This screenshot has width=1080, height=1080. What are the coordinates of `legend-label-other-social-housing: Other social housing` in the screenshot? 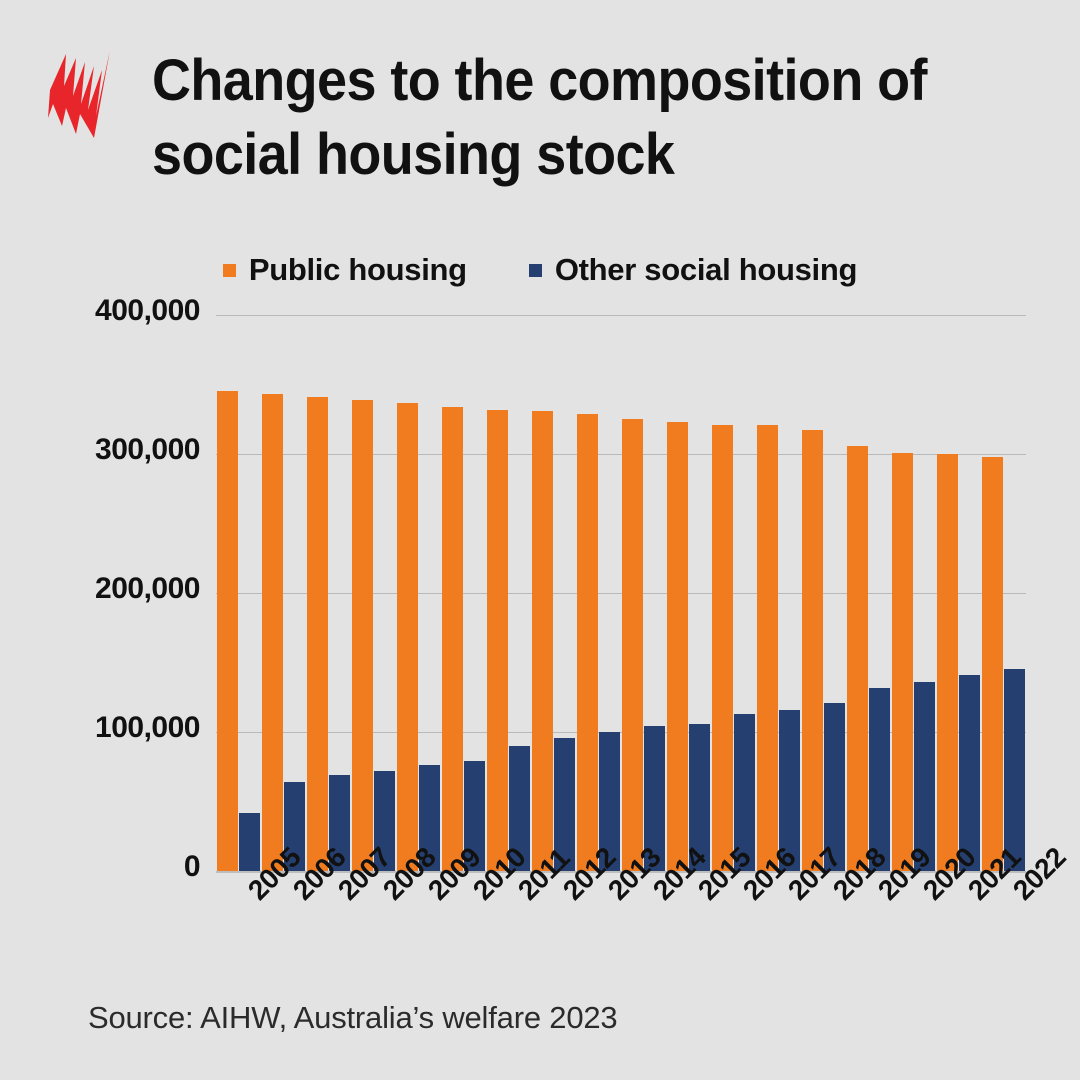 It's located at (706, 269).